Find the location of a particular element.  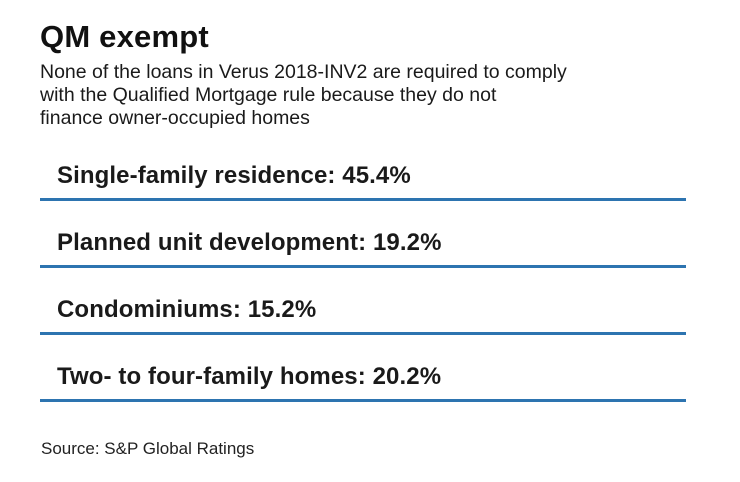

source-attribution: Source: S&P Global Ratings is located at coordinates (148, 448).